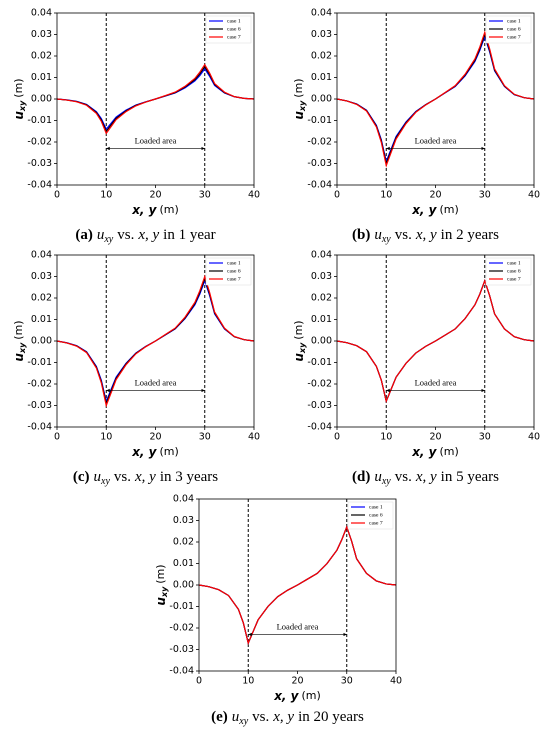 Image resolution: width=550 pixels, height=738 pixels. What do you see at coordinates (361, 235) in the screenshot?
I see `caption-part: (b)` at bounding box center [361, 235].